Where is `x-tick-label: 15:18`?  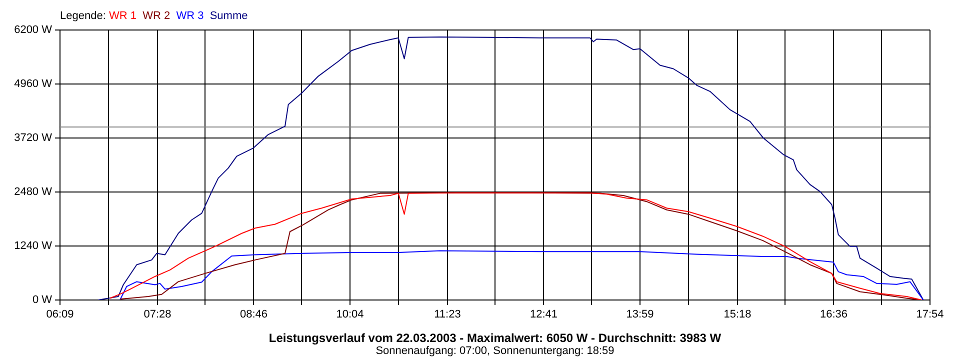 x-tick-label: 15:18 is located at coordinates (738, 314).